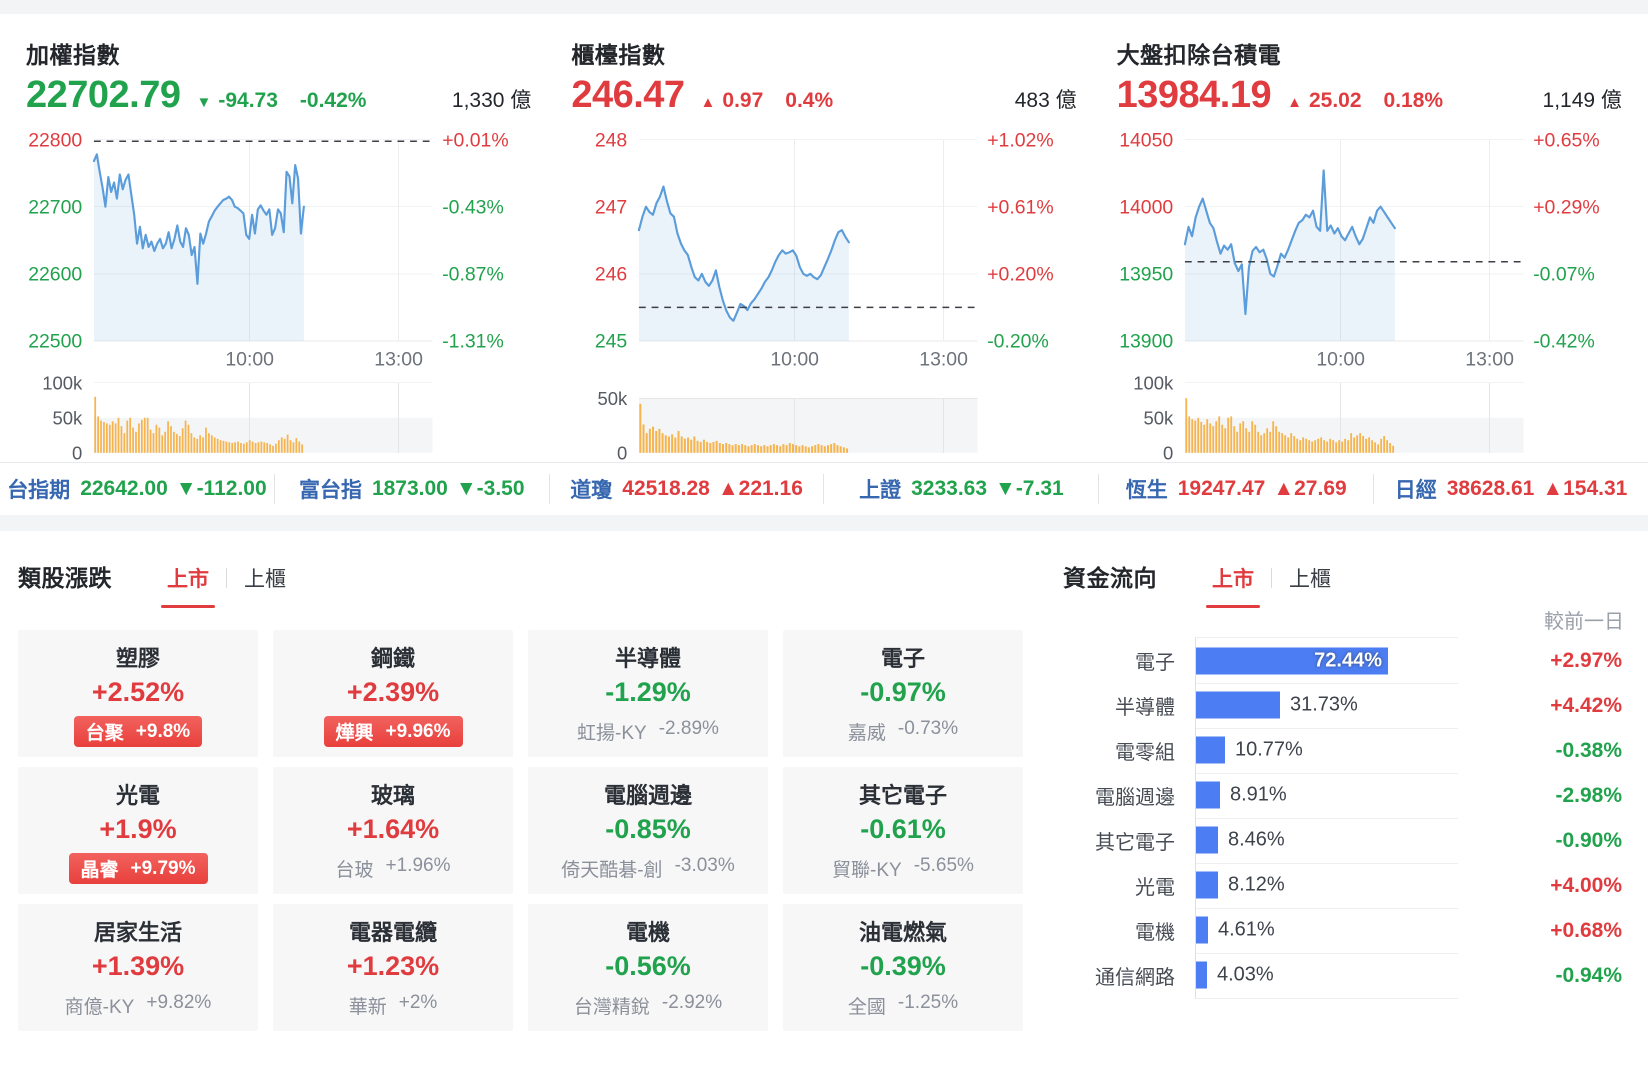  I want to click on sector-change-pct: -0.85%, so click(648, 828).